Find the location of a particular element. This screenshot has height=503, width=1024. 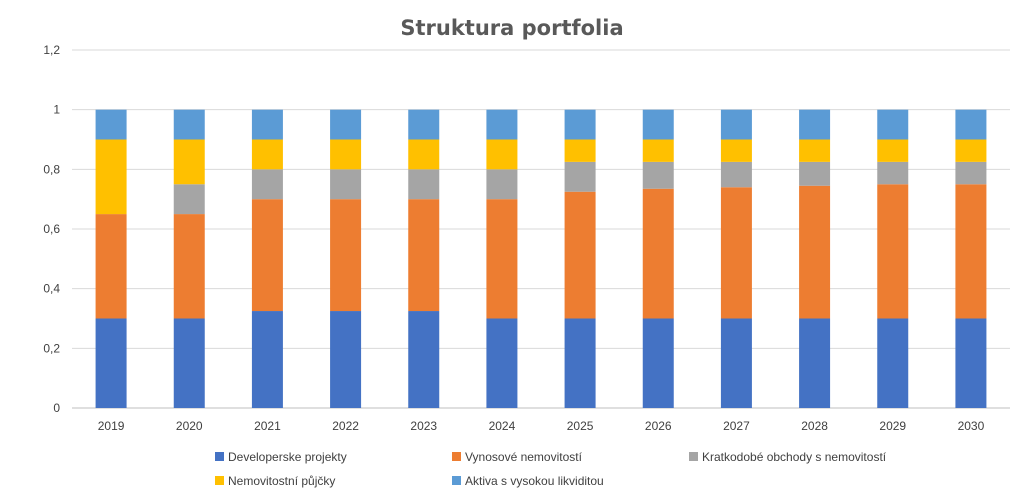

x-tick-label: 2025 is located at coordinates (580, 426).